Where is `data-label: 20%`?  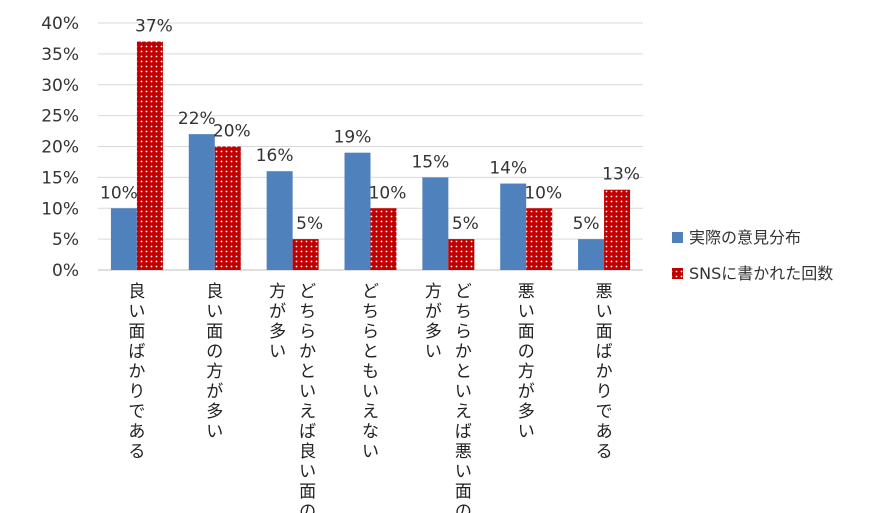 data-label: 20% is located at coordinates (232, 132).